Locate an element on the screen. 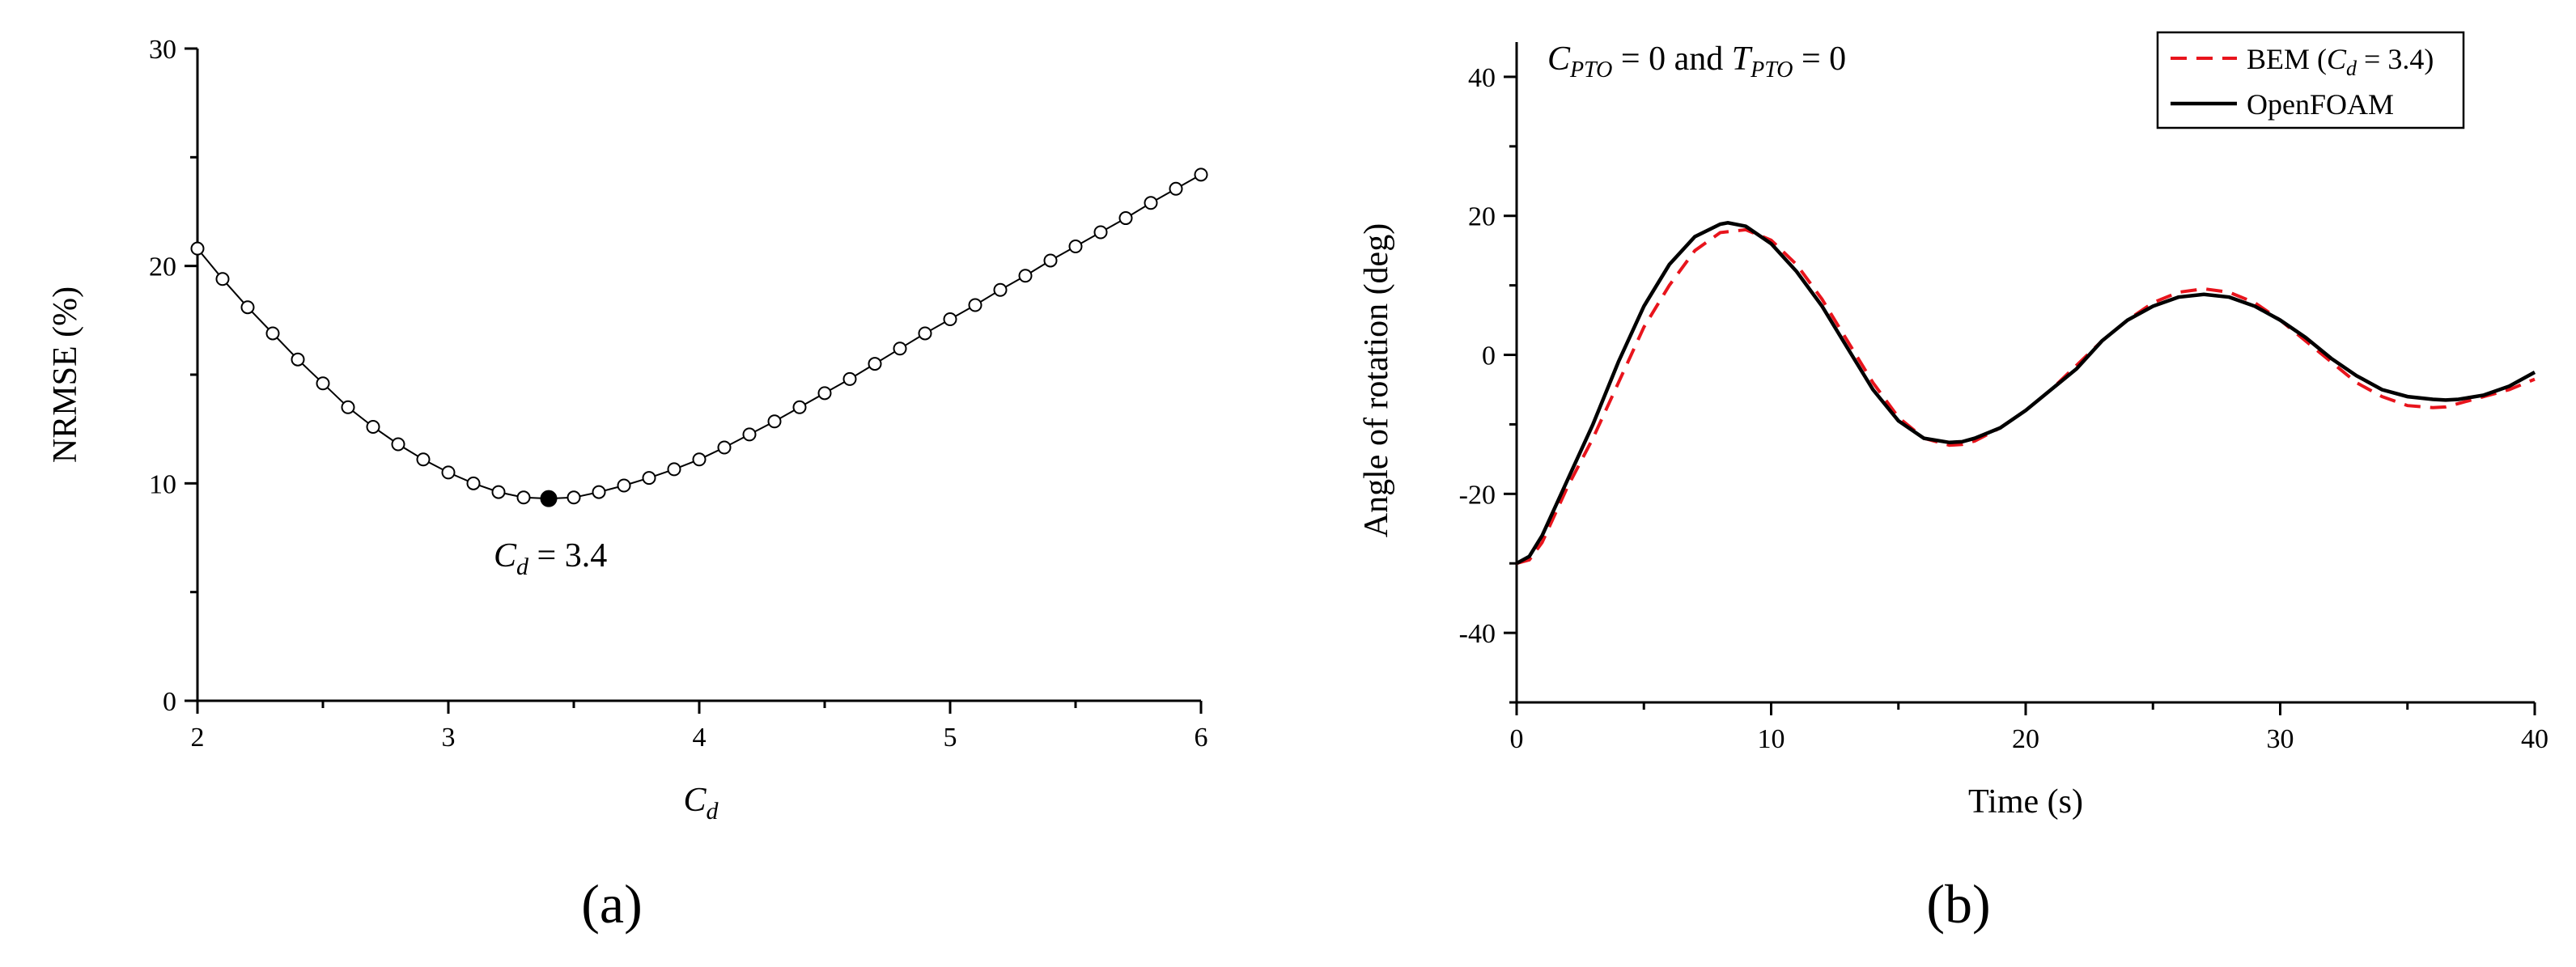 This screenshot has height=967, width=2576. b-y-tick-label: -40 is located at coordinates (1477, 634).